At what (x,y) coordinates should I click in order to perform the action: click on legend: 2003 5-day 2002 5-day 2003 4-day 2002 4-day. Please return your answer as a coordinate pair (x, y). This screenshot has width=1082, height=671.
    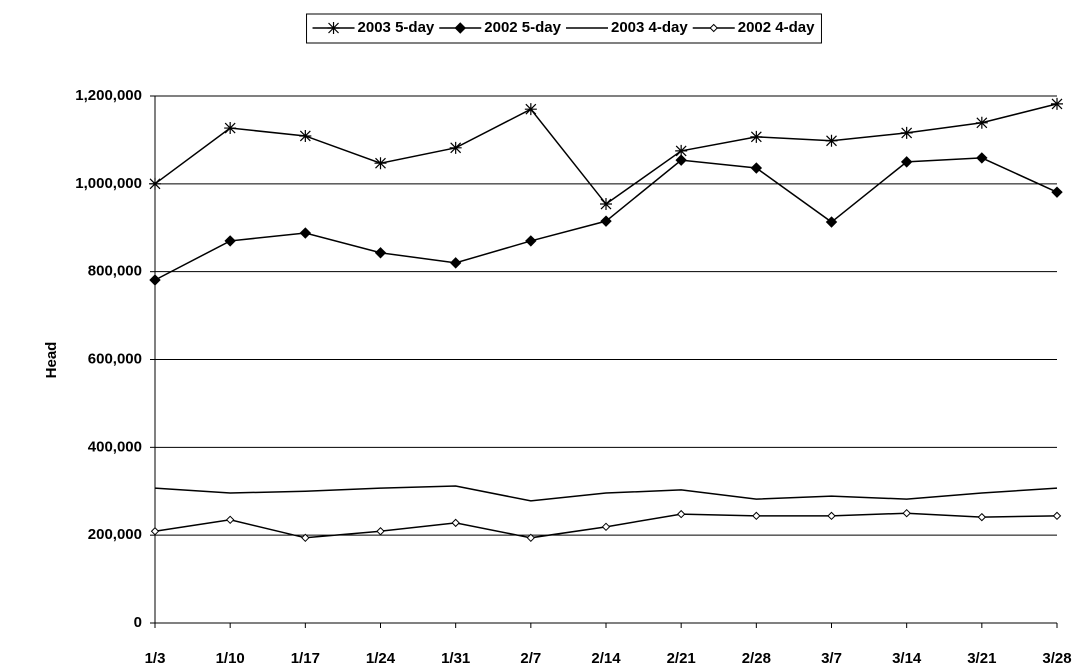
    Looking at the image, I should click on (564, 28).